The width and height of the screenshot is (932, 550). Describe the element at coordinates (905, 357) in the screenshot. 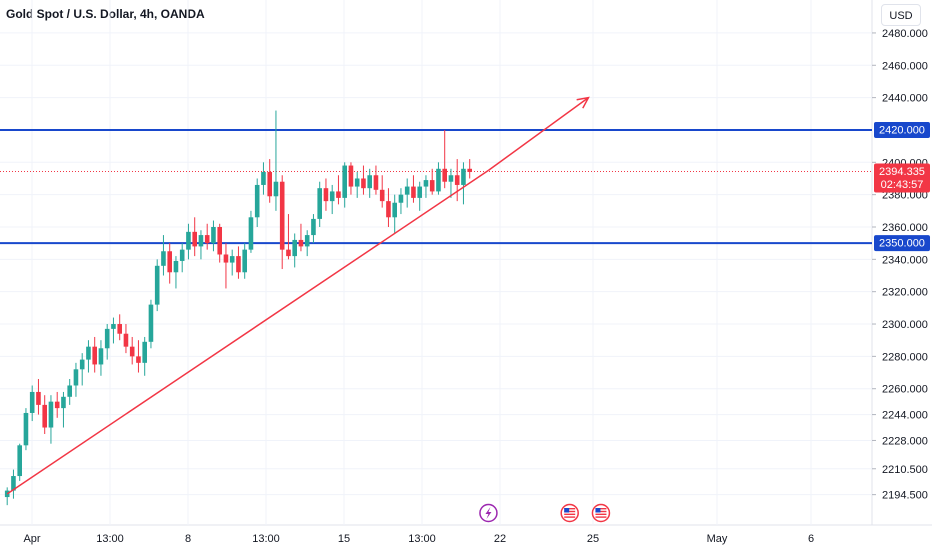

I see `y-tick-label: 2280.000` at that location.